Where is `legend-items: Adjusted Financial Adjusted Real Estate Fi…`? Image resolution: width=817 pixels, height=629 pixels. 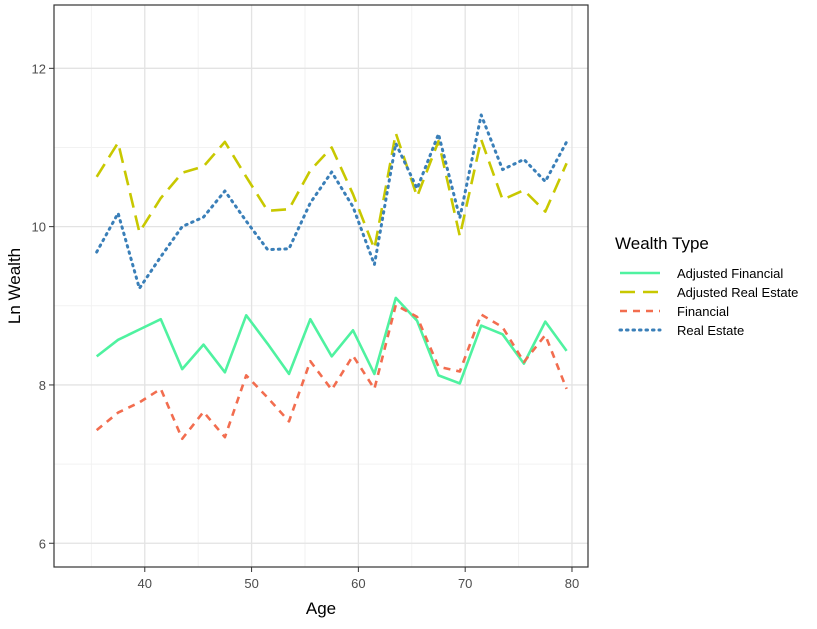 legend-items: Adjusted Financial Adjusted Real Estate Fi… is located at coordinates (708, 302).